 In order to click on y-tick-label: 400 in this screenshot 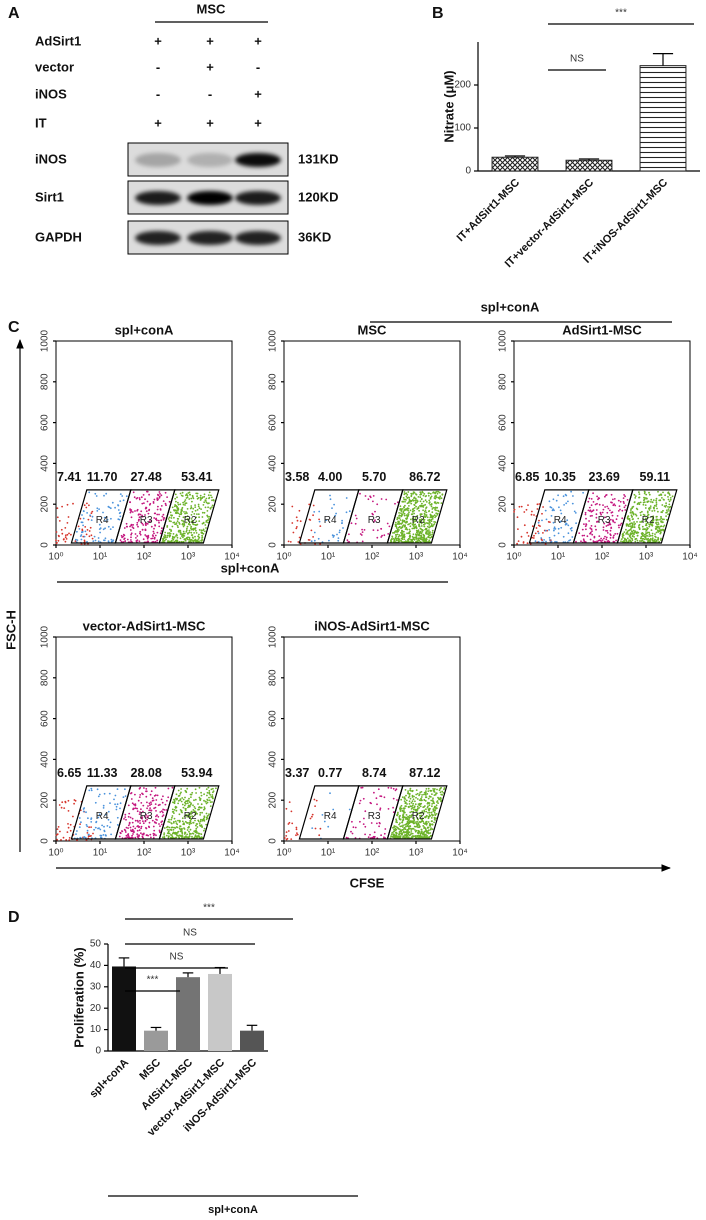, I will do `click(45, 759)`.